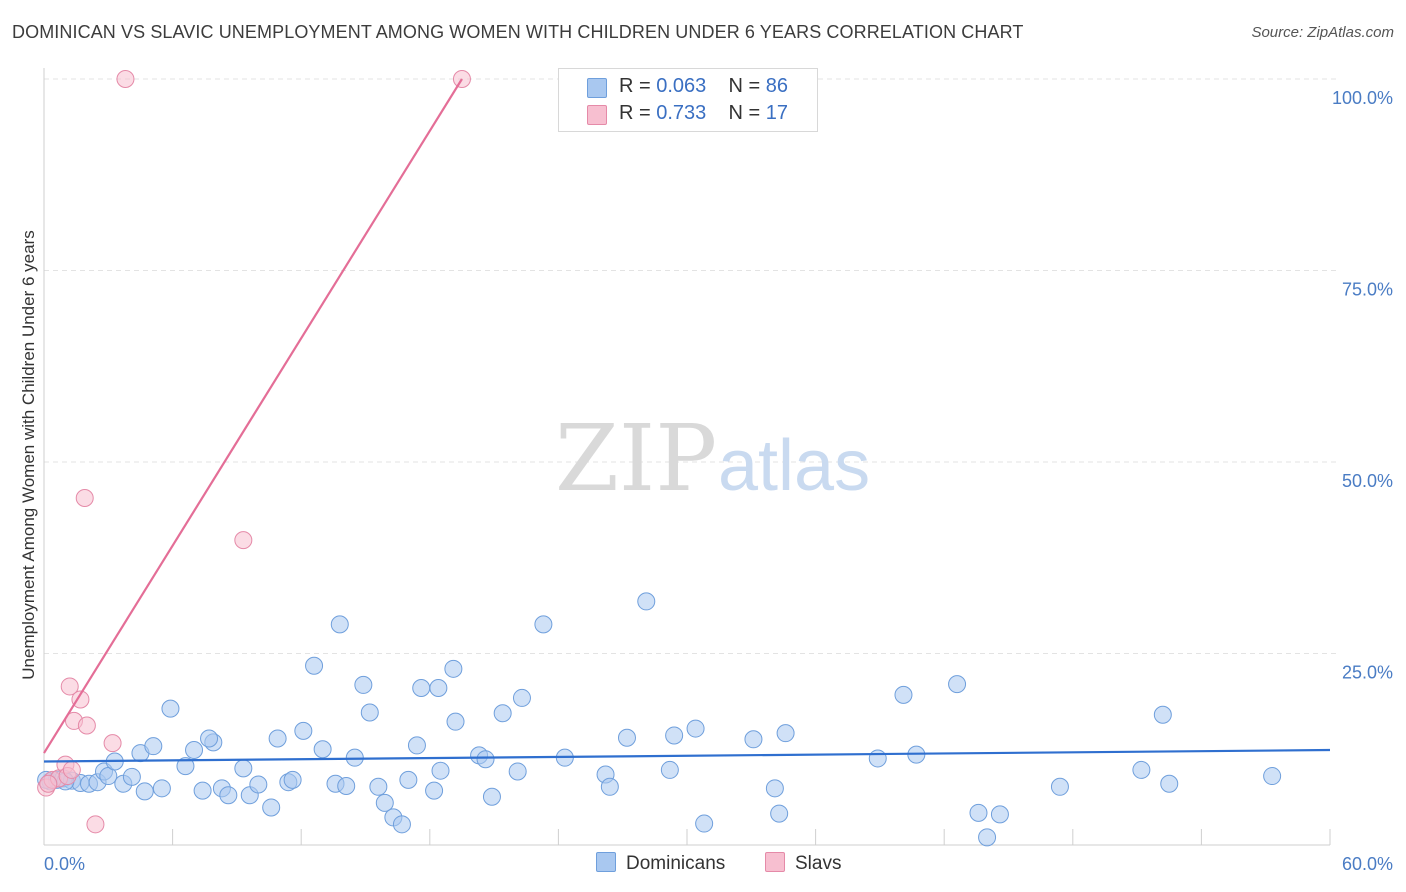  What do you see at coordinates (1367, 864) in the screenshot?
I see `x-tick-label: 60.0%` at bounding box center [1367, 864].